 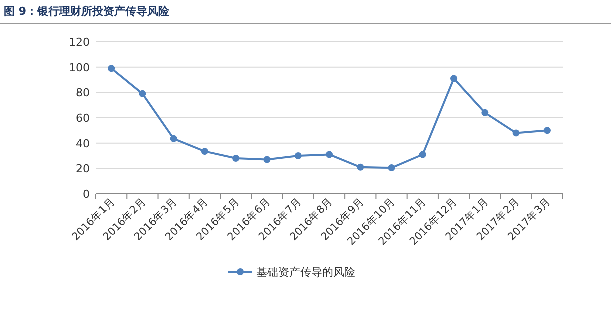 I want to click on y-tick-label: 60, so click(x=83, y=118).